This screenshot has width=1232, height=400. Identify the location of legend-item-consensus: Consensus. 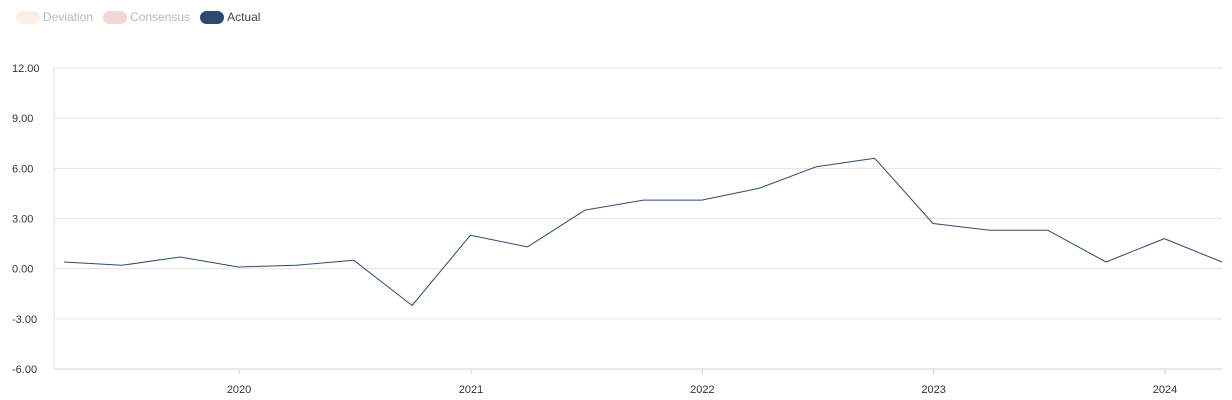
(146, 17).